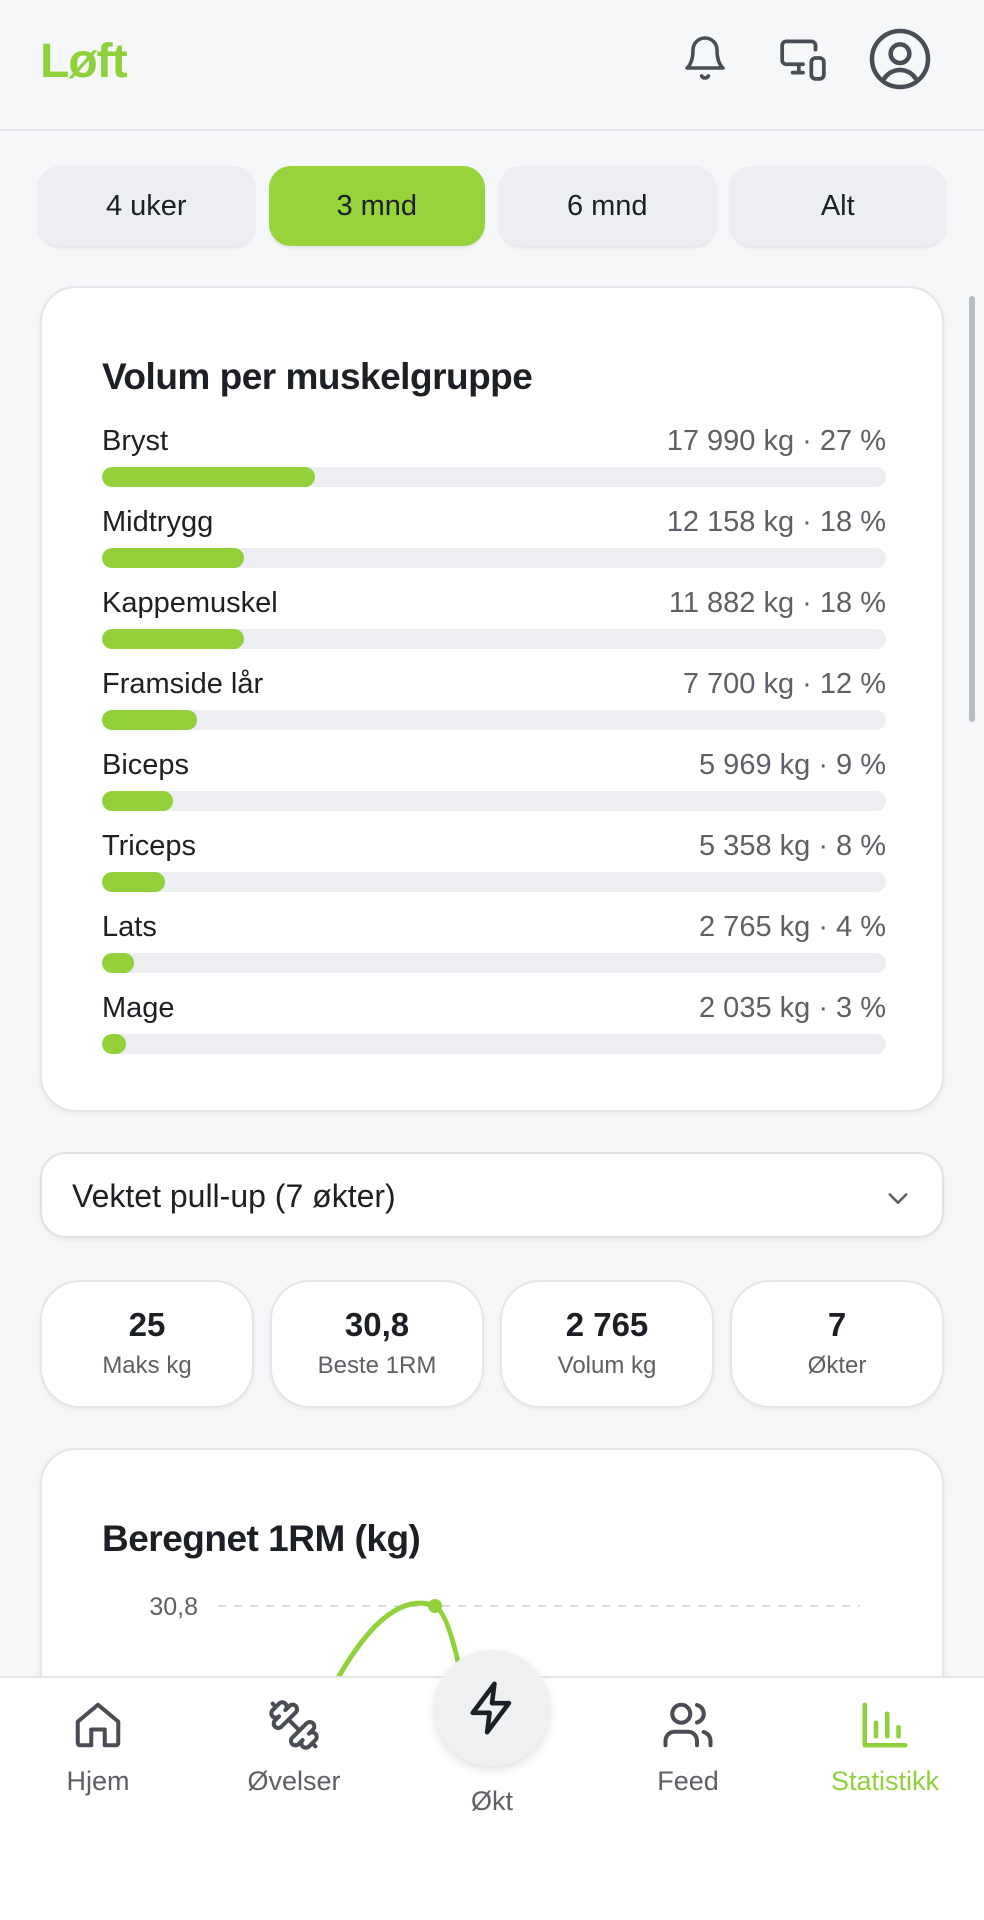 The height and width of the screenshot is (1920, 984). I want to click on nav-item-feed: Feed, so click(688, 1747).